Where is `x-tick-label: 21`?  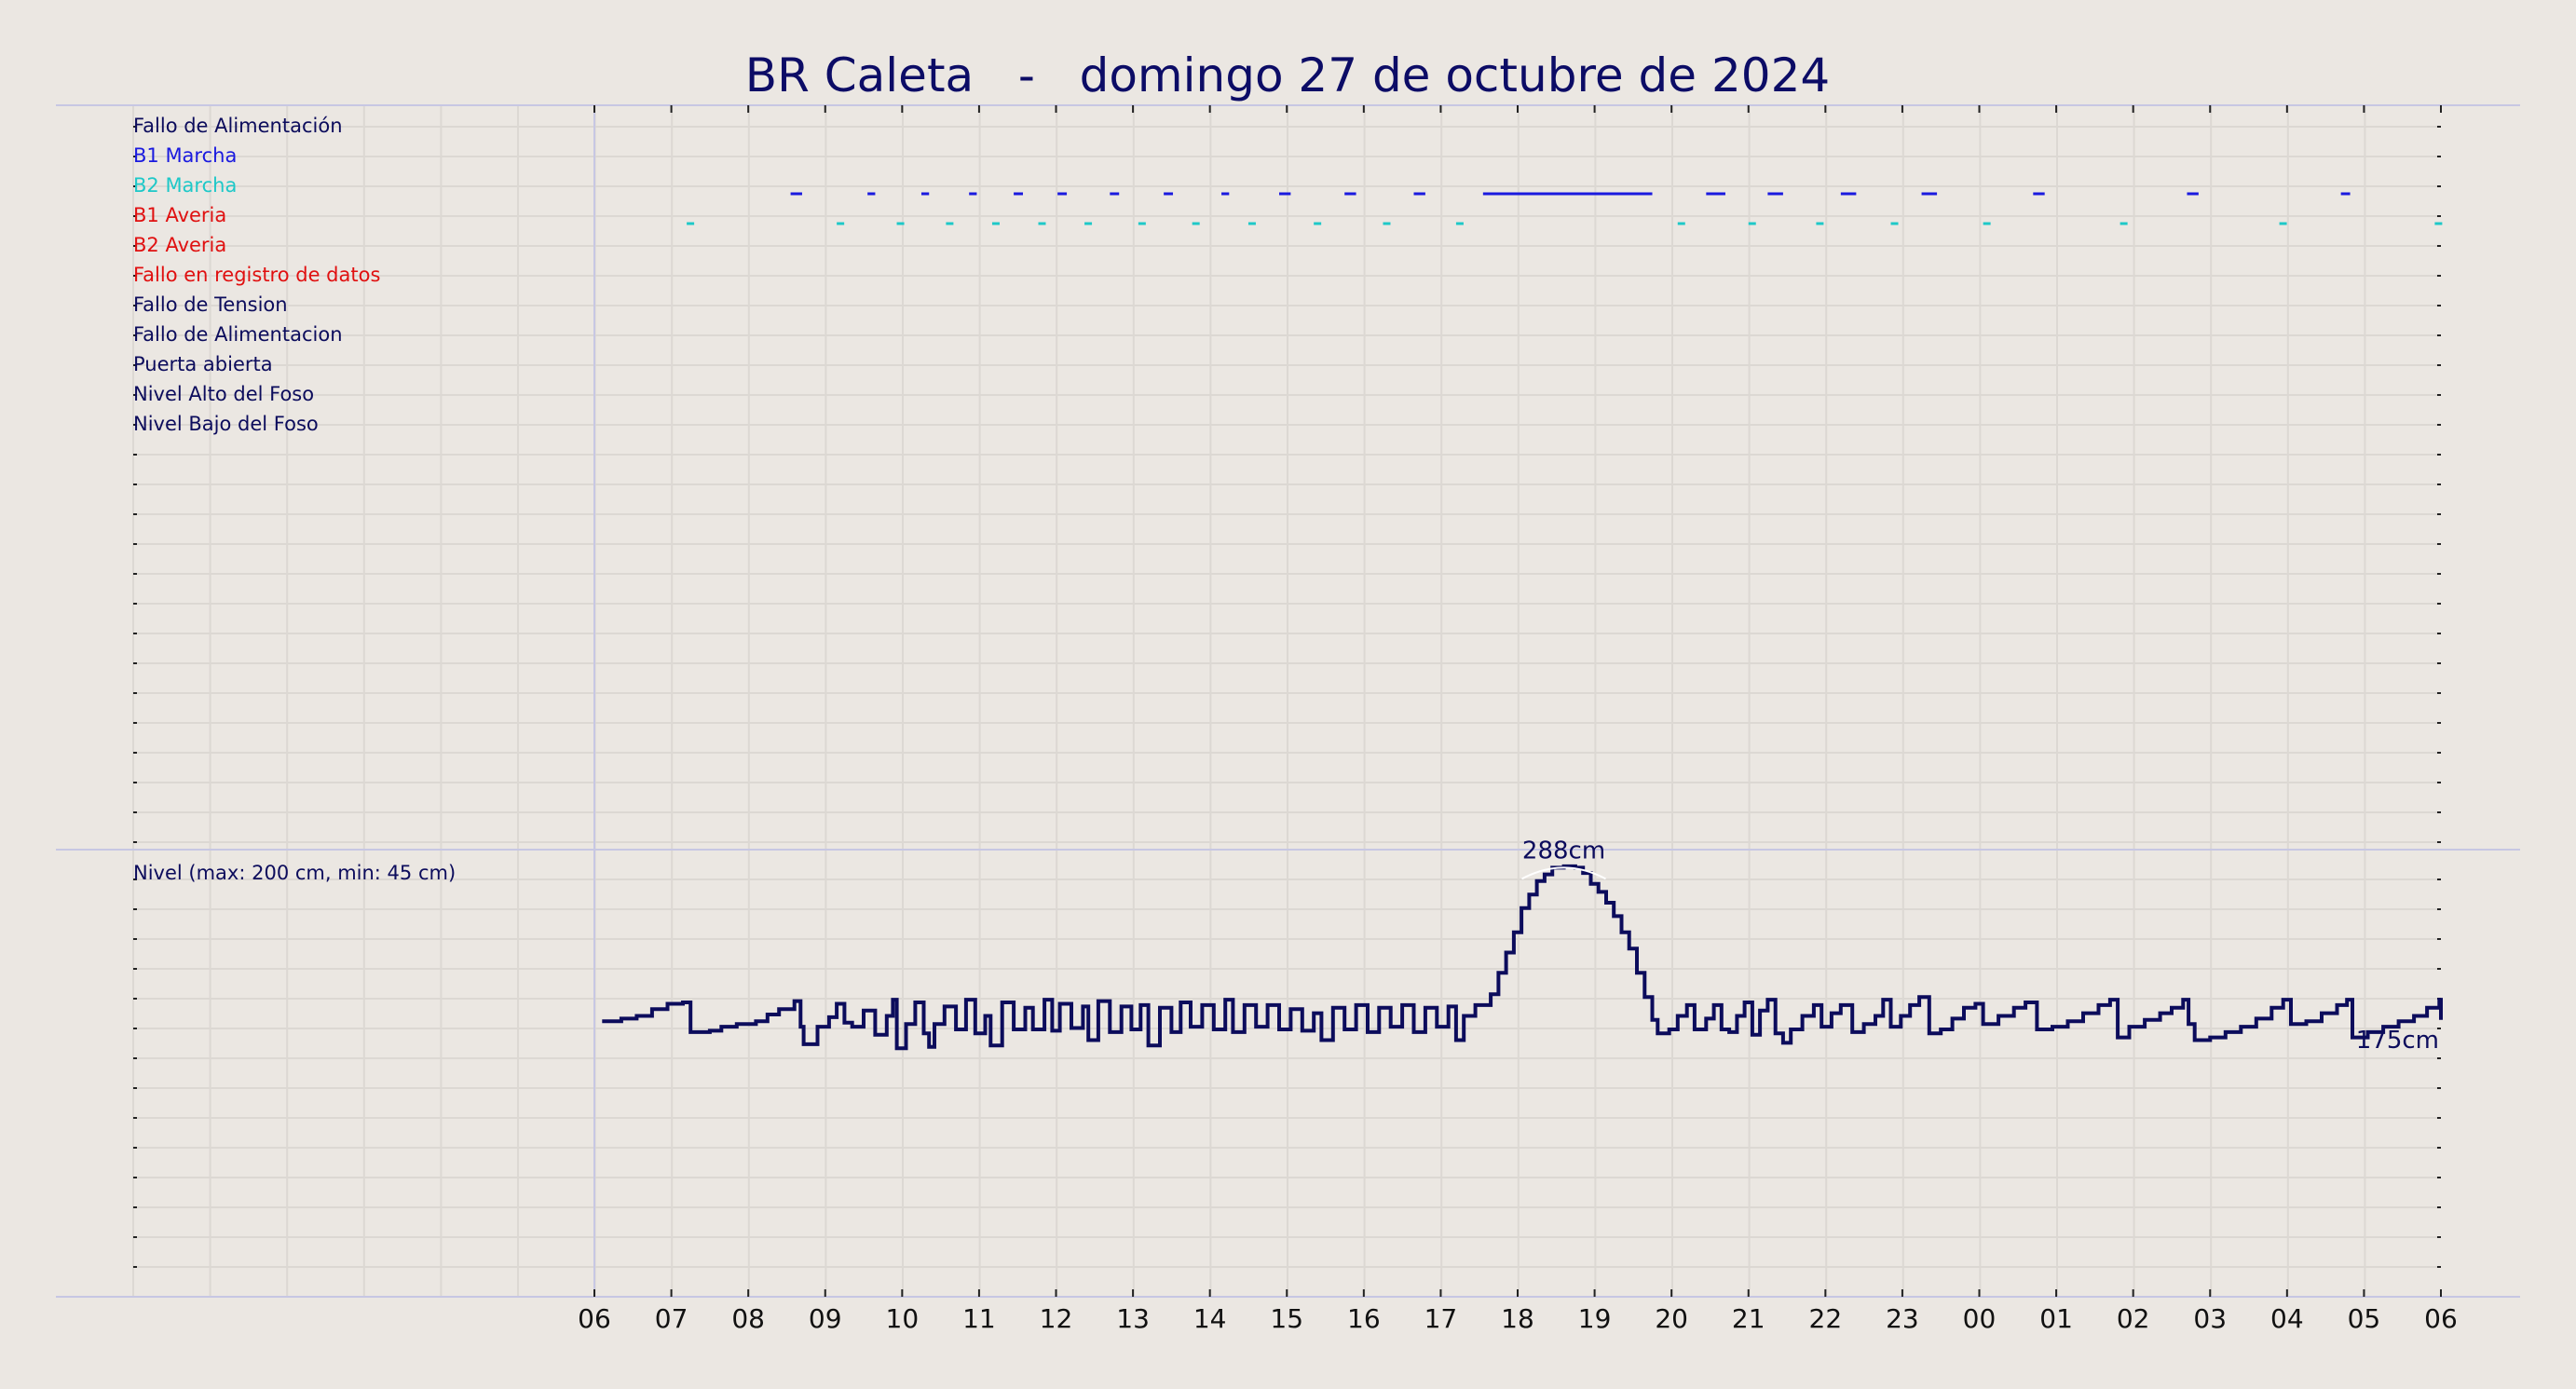 x-tick-label: 21 is located at coordinates (1748, 1318).